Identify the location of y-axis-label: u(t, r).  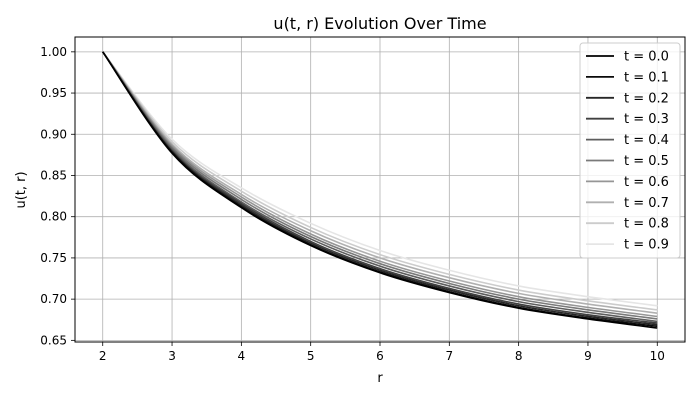
(21, 189).